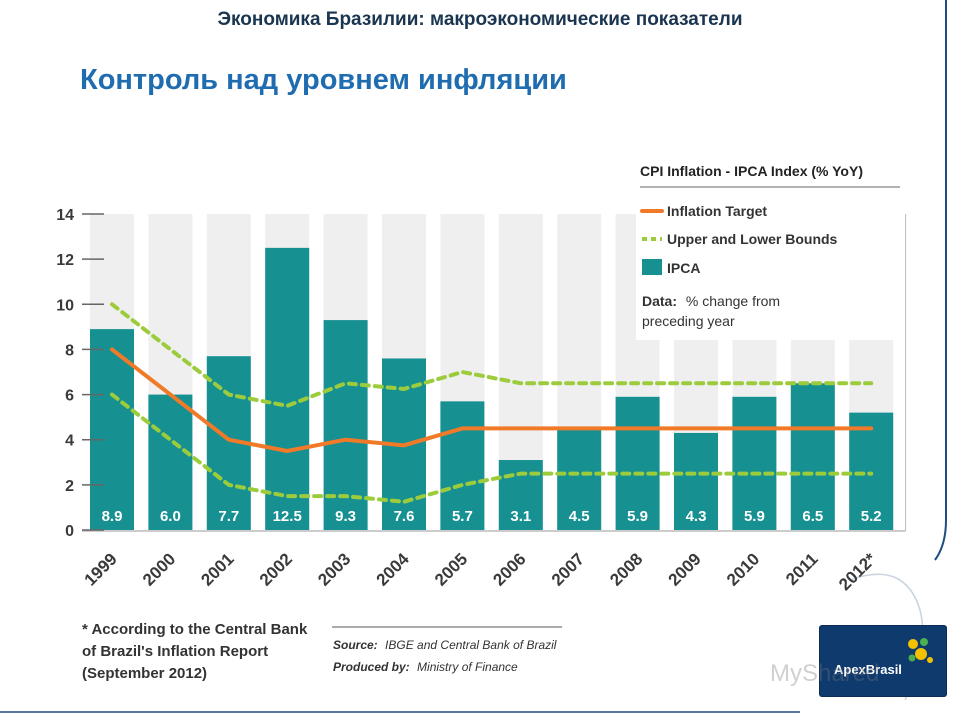 Image resolution: width=960 pixels, height=720 pixels. What do you see at coordinates (868, 669) in the screenshot?
I see `logo-text: ApexBrasil` at bounding box center [868, 669].